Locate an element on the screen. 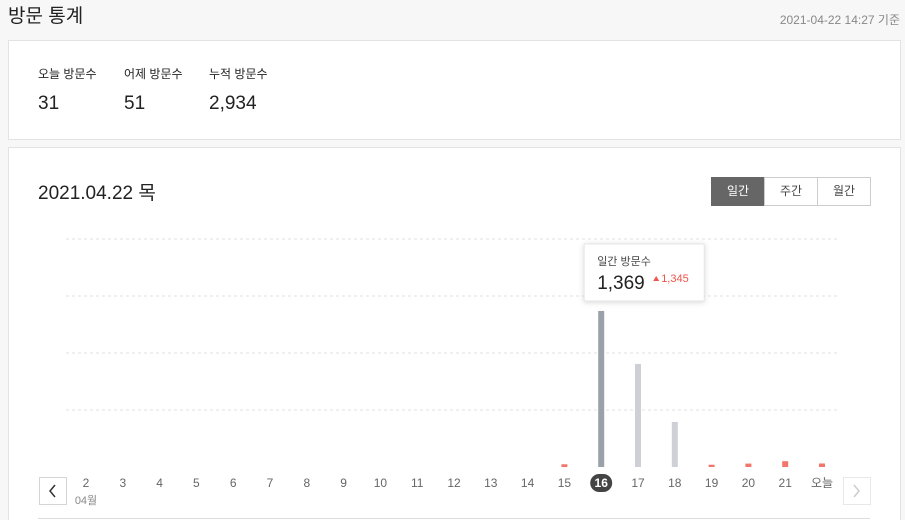 The width and height of the screenshot is (905, 520). page-title: 방문 통계 is located at coordinates (45, 16).